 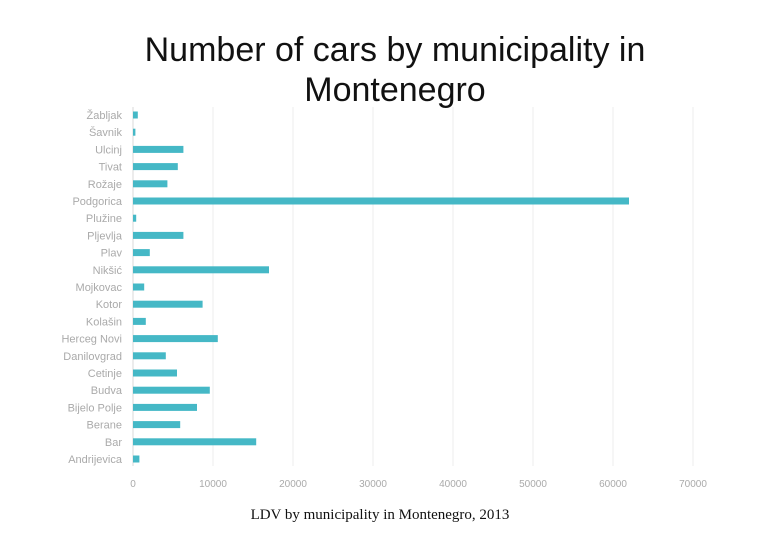 What do you see at coordinates (213, 484) in the screenshot?
I see `x-tick-label: 10000` at bounding box center [213, 484].